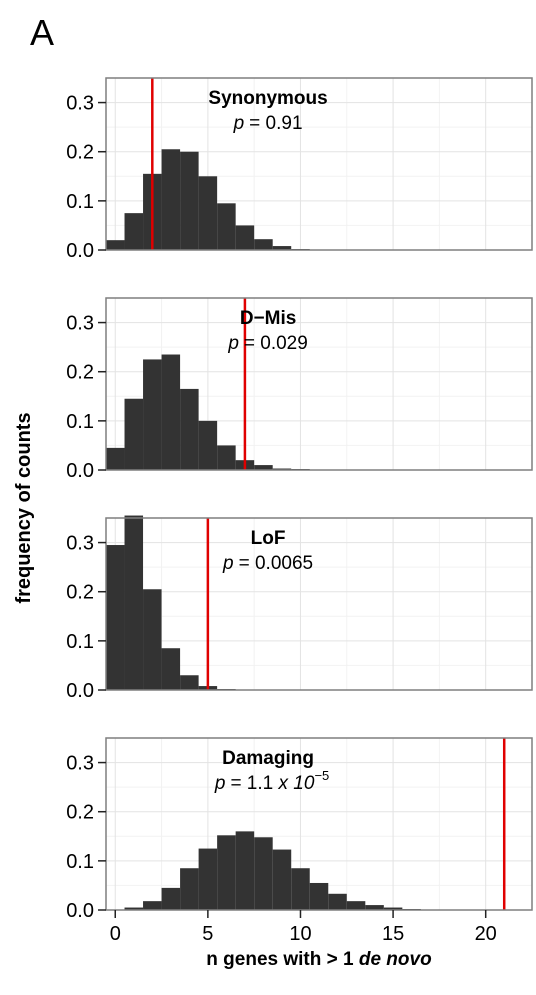 Image resolution: width=536 pixels, height=995 pixels. I want to click on p-value-exponent: −5, so click(321, 775).